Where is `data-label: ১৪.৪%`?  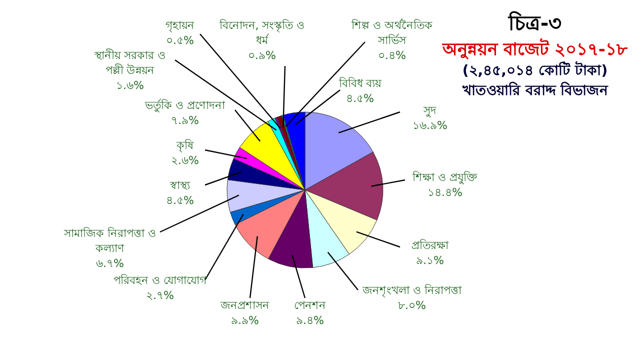
data-label: ১৪.৪% is located at coordinates (445, 192).